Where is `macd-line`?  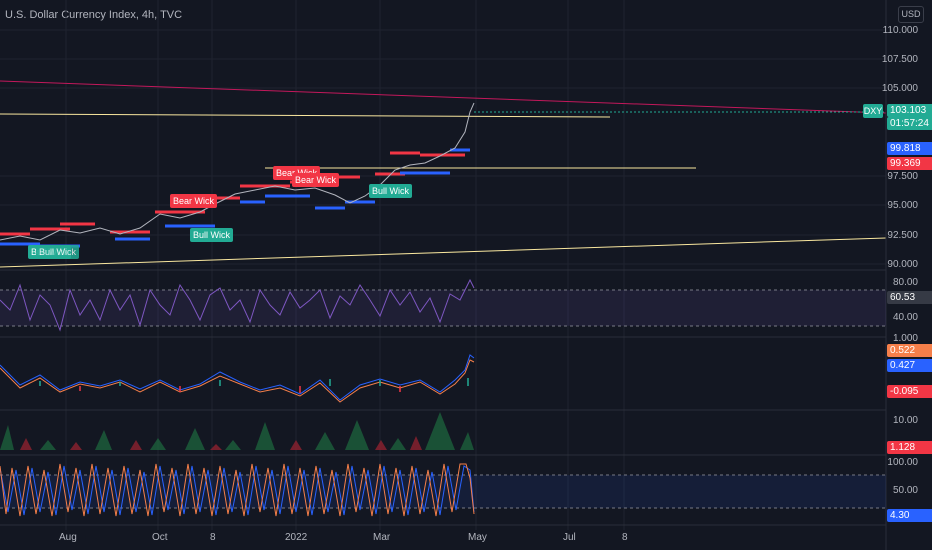
macd-line is located at coordinates (237, 377).